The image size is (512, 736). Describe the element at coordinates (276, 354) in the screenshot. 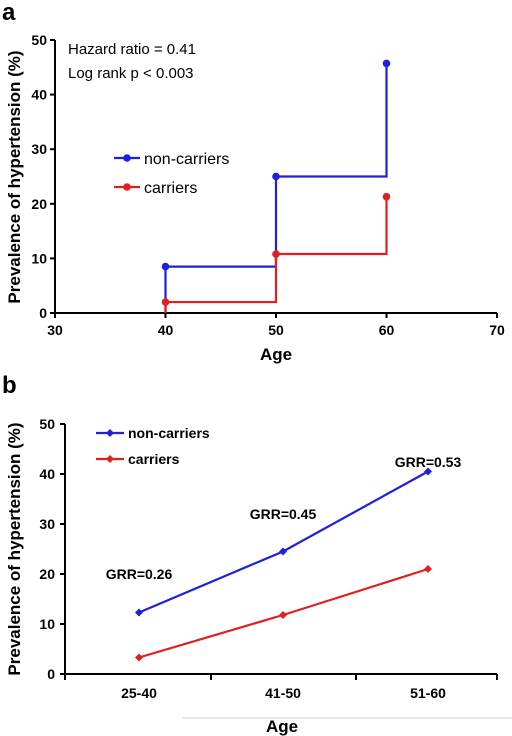

I see `panel-a-xlabel: Age` at that location.